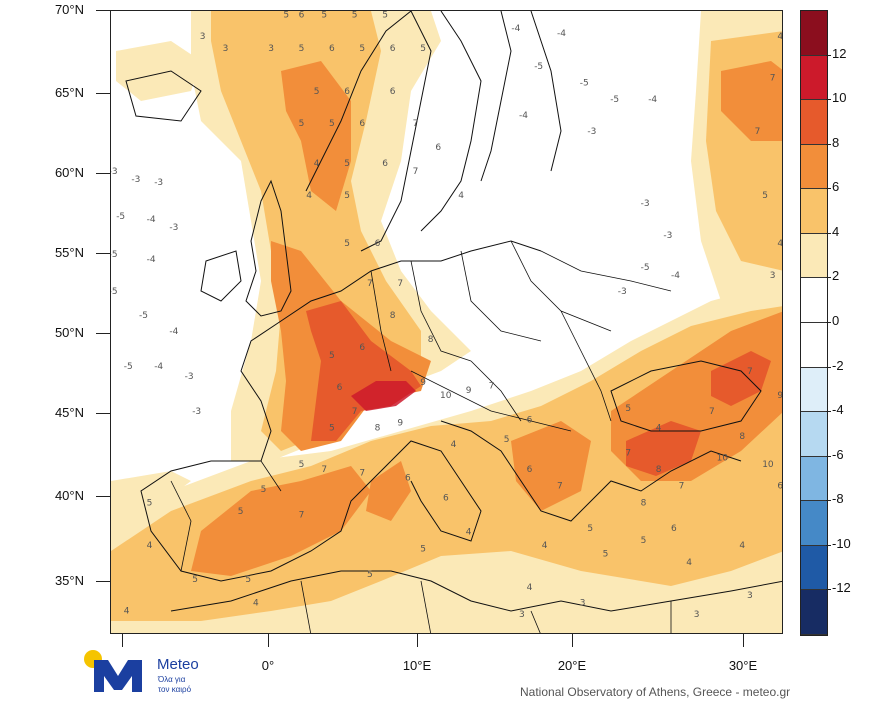 The image size is (880, 710). Describe the element at coordinates (743, 665) in the screenshot. I see `longitude-label: 30°E` at that location.